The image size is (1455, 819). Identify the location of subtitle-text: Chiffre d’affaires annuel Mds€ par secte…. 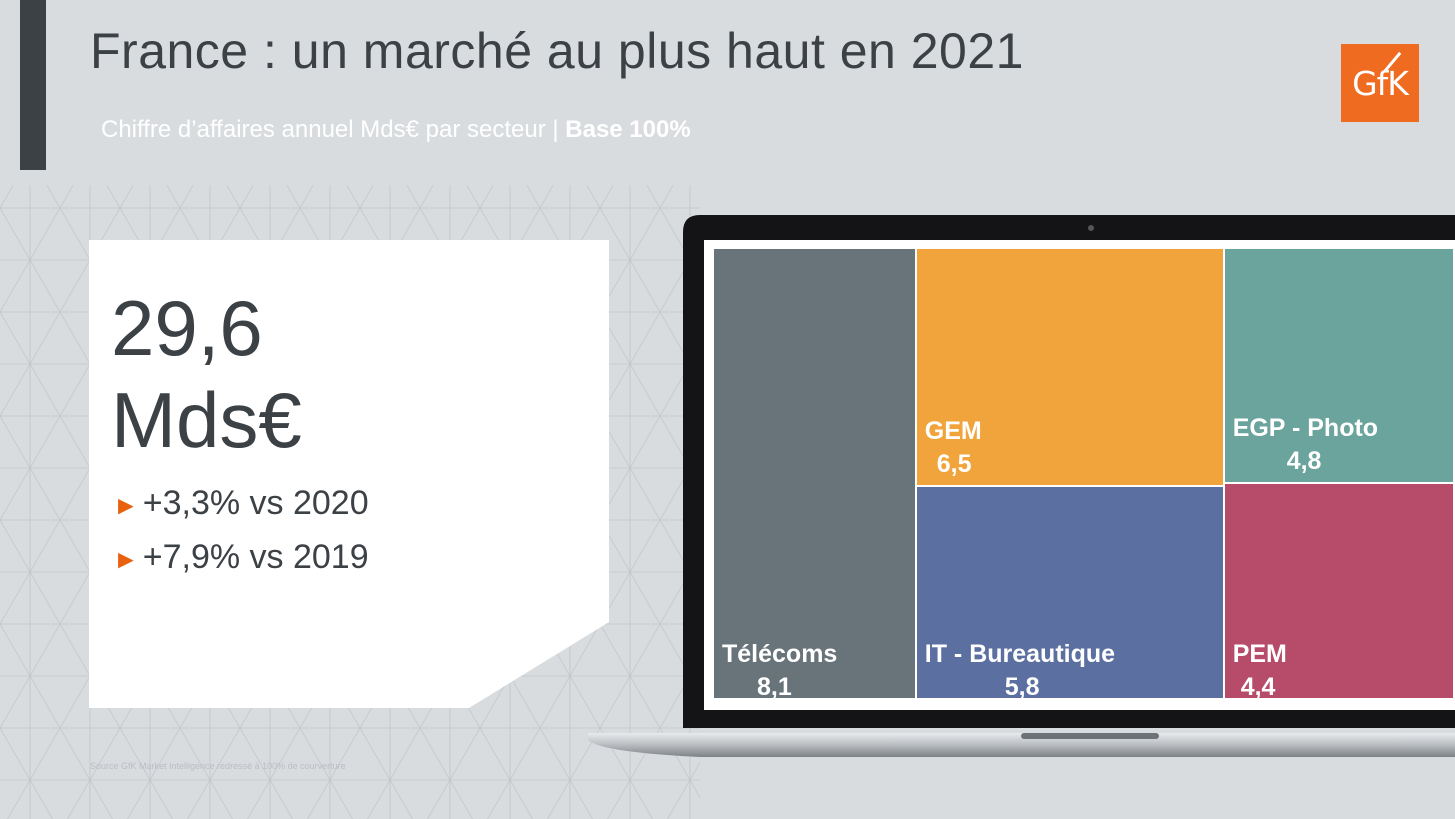
(333, 129).